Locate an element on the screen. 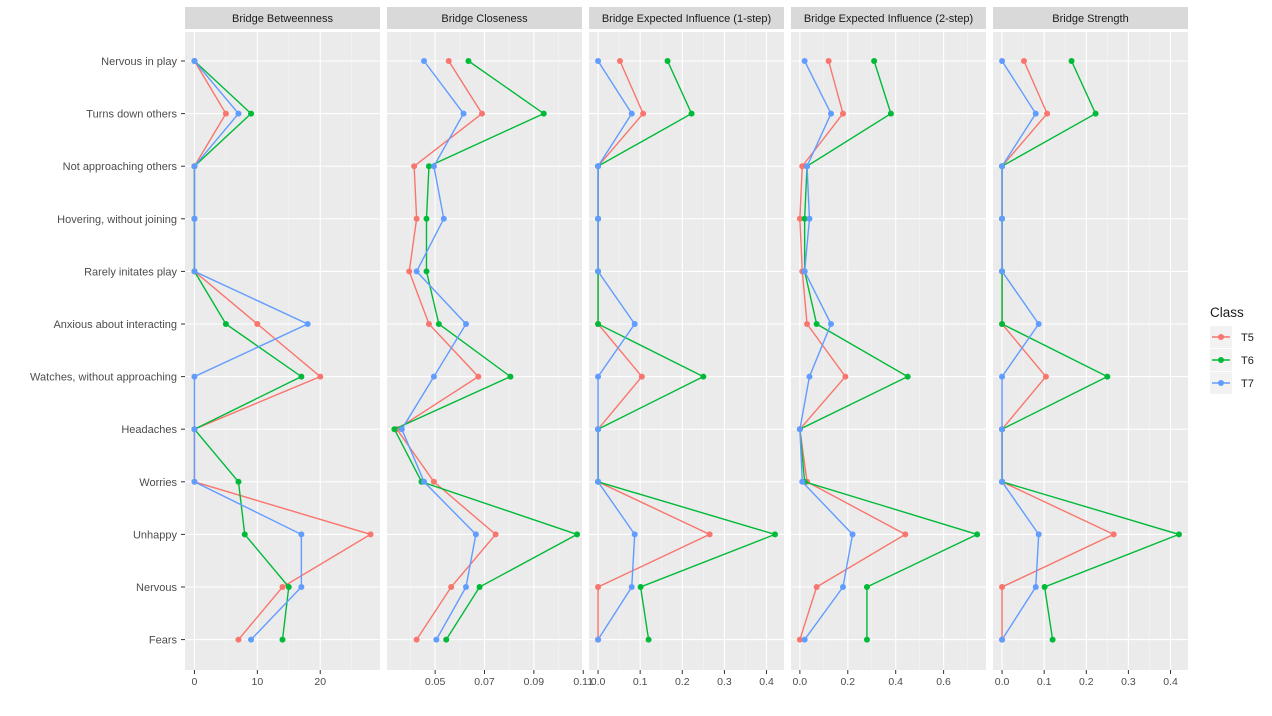  legend-key-point-t5 is located at coordinates (1221, 337).